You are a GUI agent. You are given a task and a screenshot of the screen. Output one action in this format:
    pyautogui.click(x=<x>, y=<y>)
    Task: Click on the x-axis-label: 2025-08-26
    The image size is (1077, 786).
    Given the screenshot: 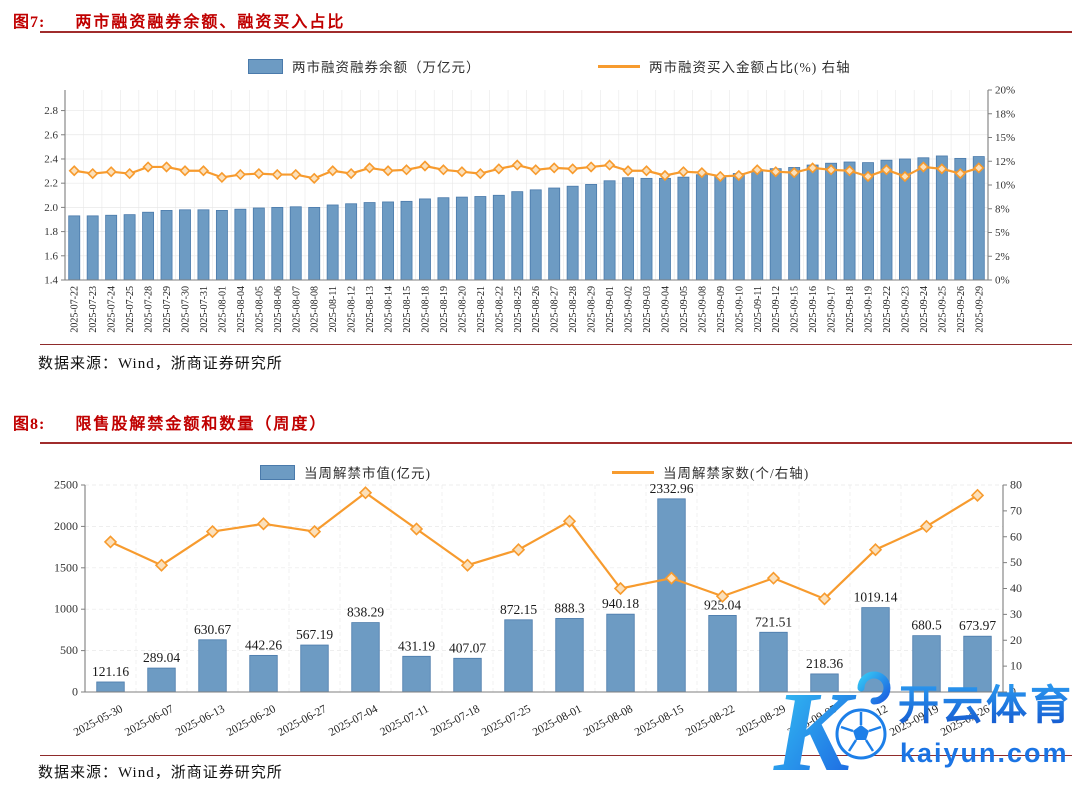 What is the action you would take?
    pyautogui.click(x=536, y=309)
    